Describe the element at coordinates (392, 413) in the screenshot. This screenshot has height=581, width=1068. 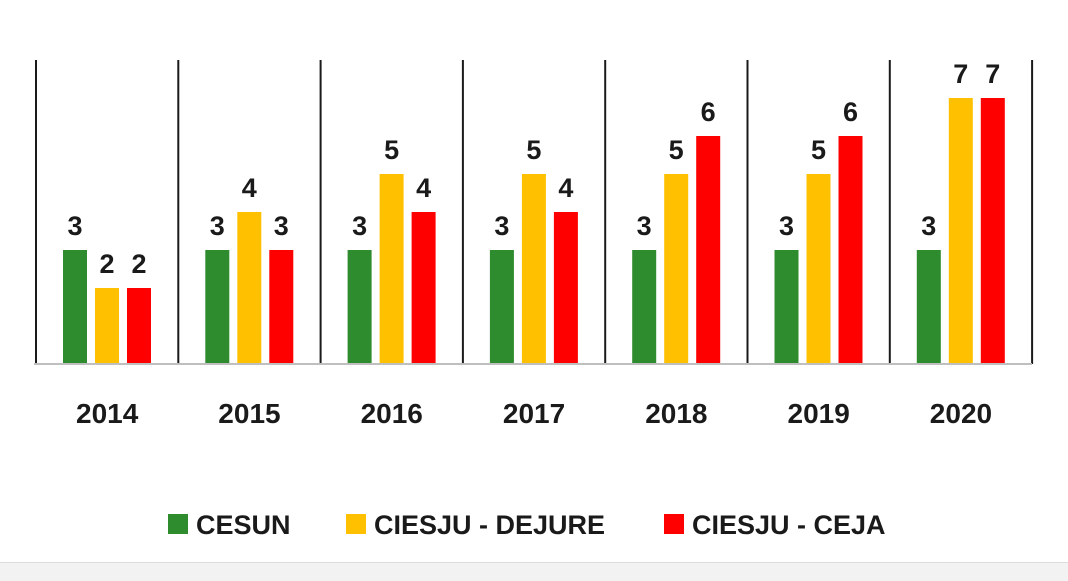
I see `x-tick-label: 2016` at that location.